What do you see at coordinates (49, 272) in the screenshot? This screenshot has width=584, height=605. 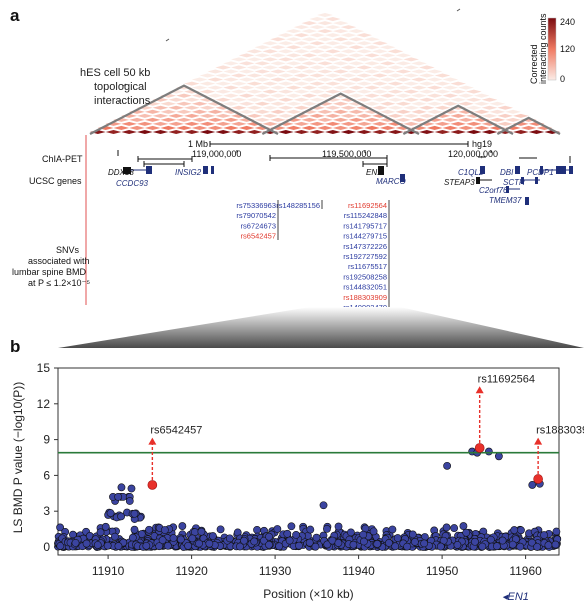 I see `snv-label-line-3: lumbar spine BMD` at bounding box center [49, 272].